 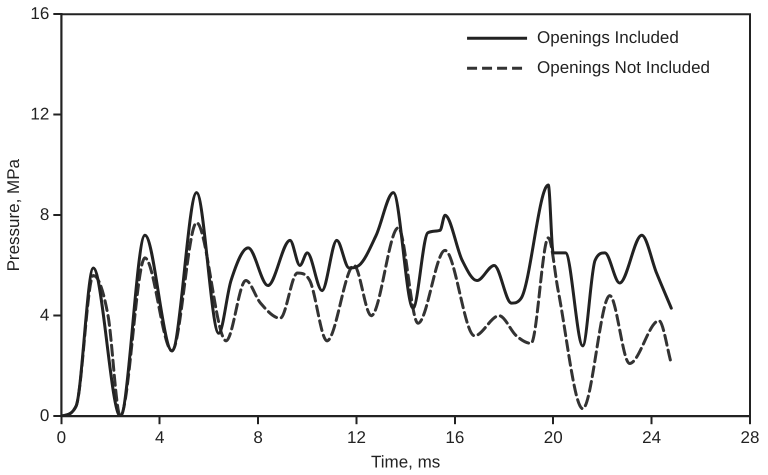 What do you see at coordinates (40, 114) in the screenshot?
I see `y-tick-label: 12` at bounding box center [40, 114].